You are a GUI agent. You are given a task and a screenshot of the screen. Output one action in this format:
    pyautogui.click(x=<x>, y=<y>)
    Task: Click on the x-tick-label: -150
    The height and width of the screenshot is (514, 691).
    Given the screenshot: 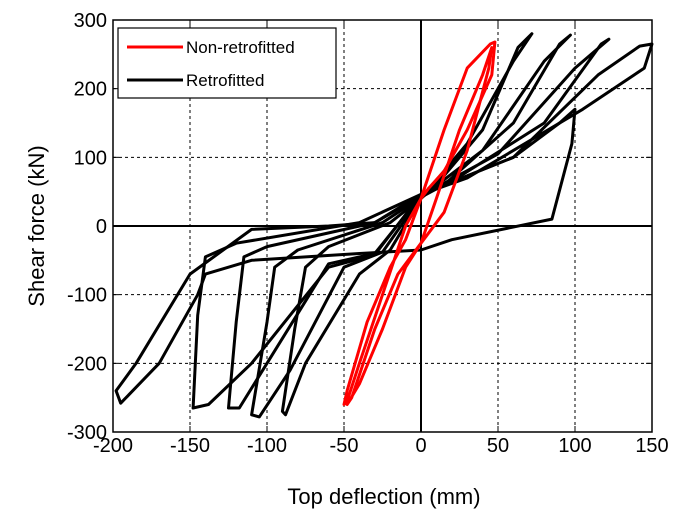 What is the action you would take?
    pyautogui.click(x=190, y=446)
    